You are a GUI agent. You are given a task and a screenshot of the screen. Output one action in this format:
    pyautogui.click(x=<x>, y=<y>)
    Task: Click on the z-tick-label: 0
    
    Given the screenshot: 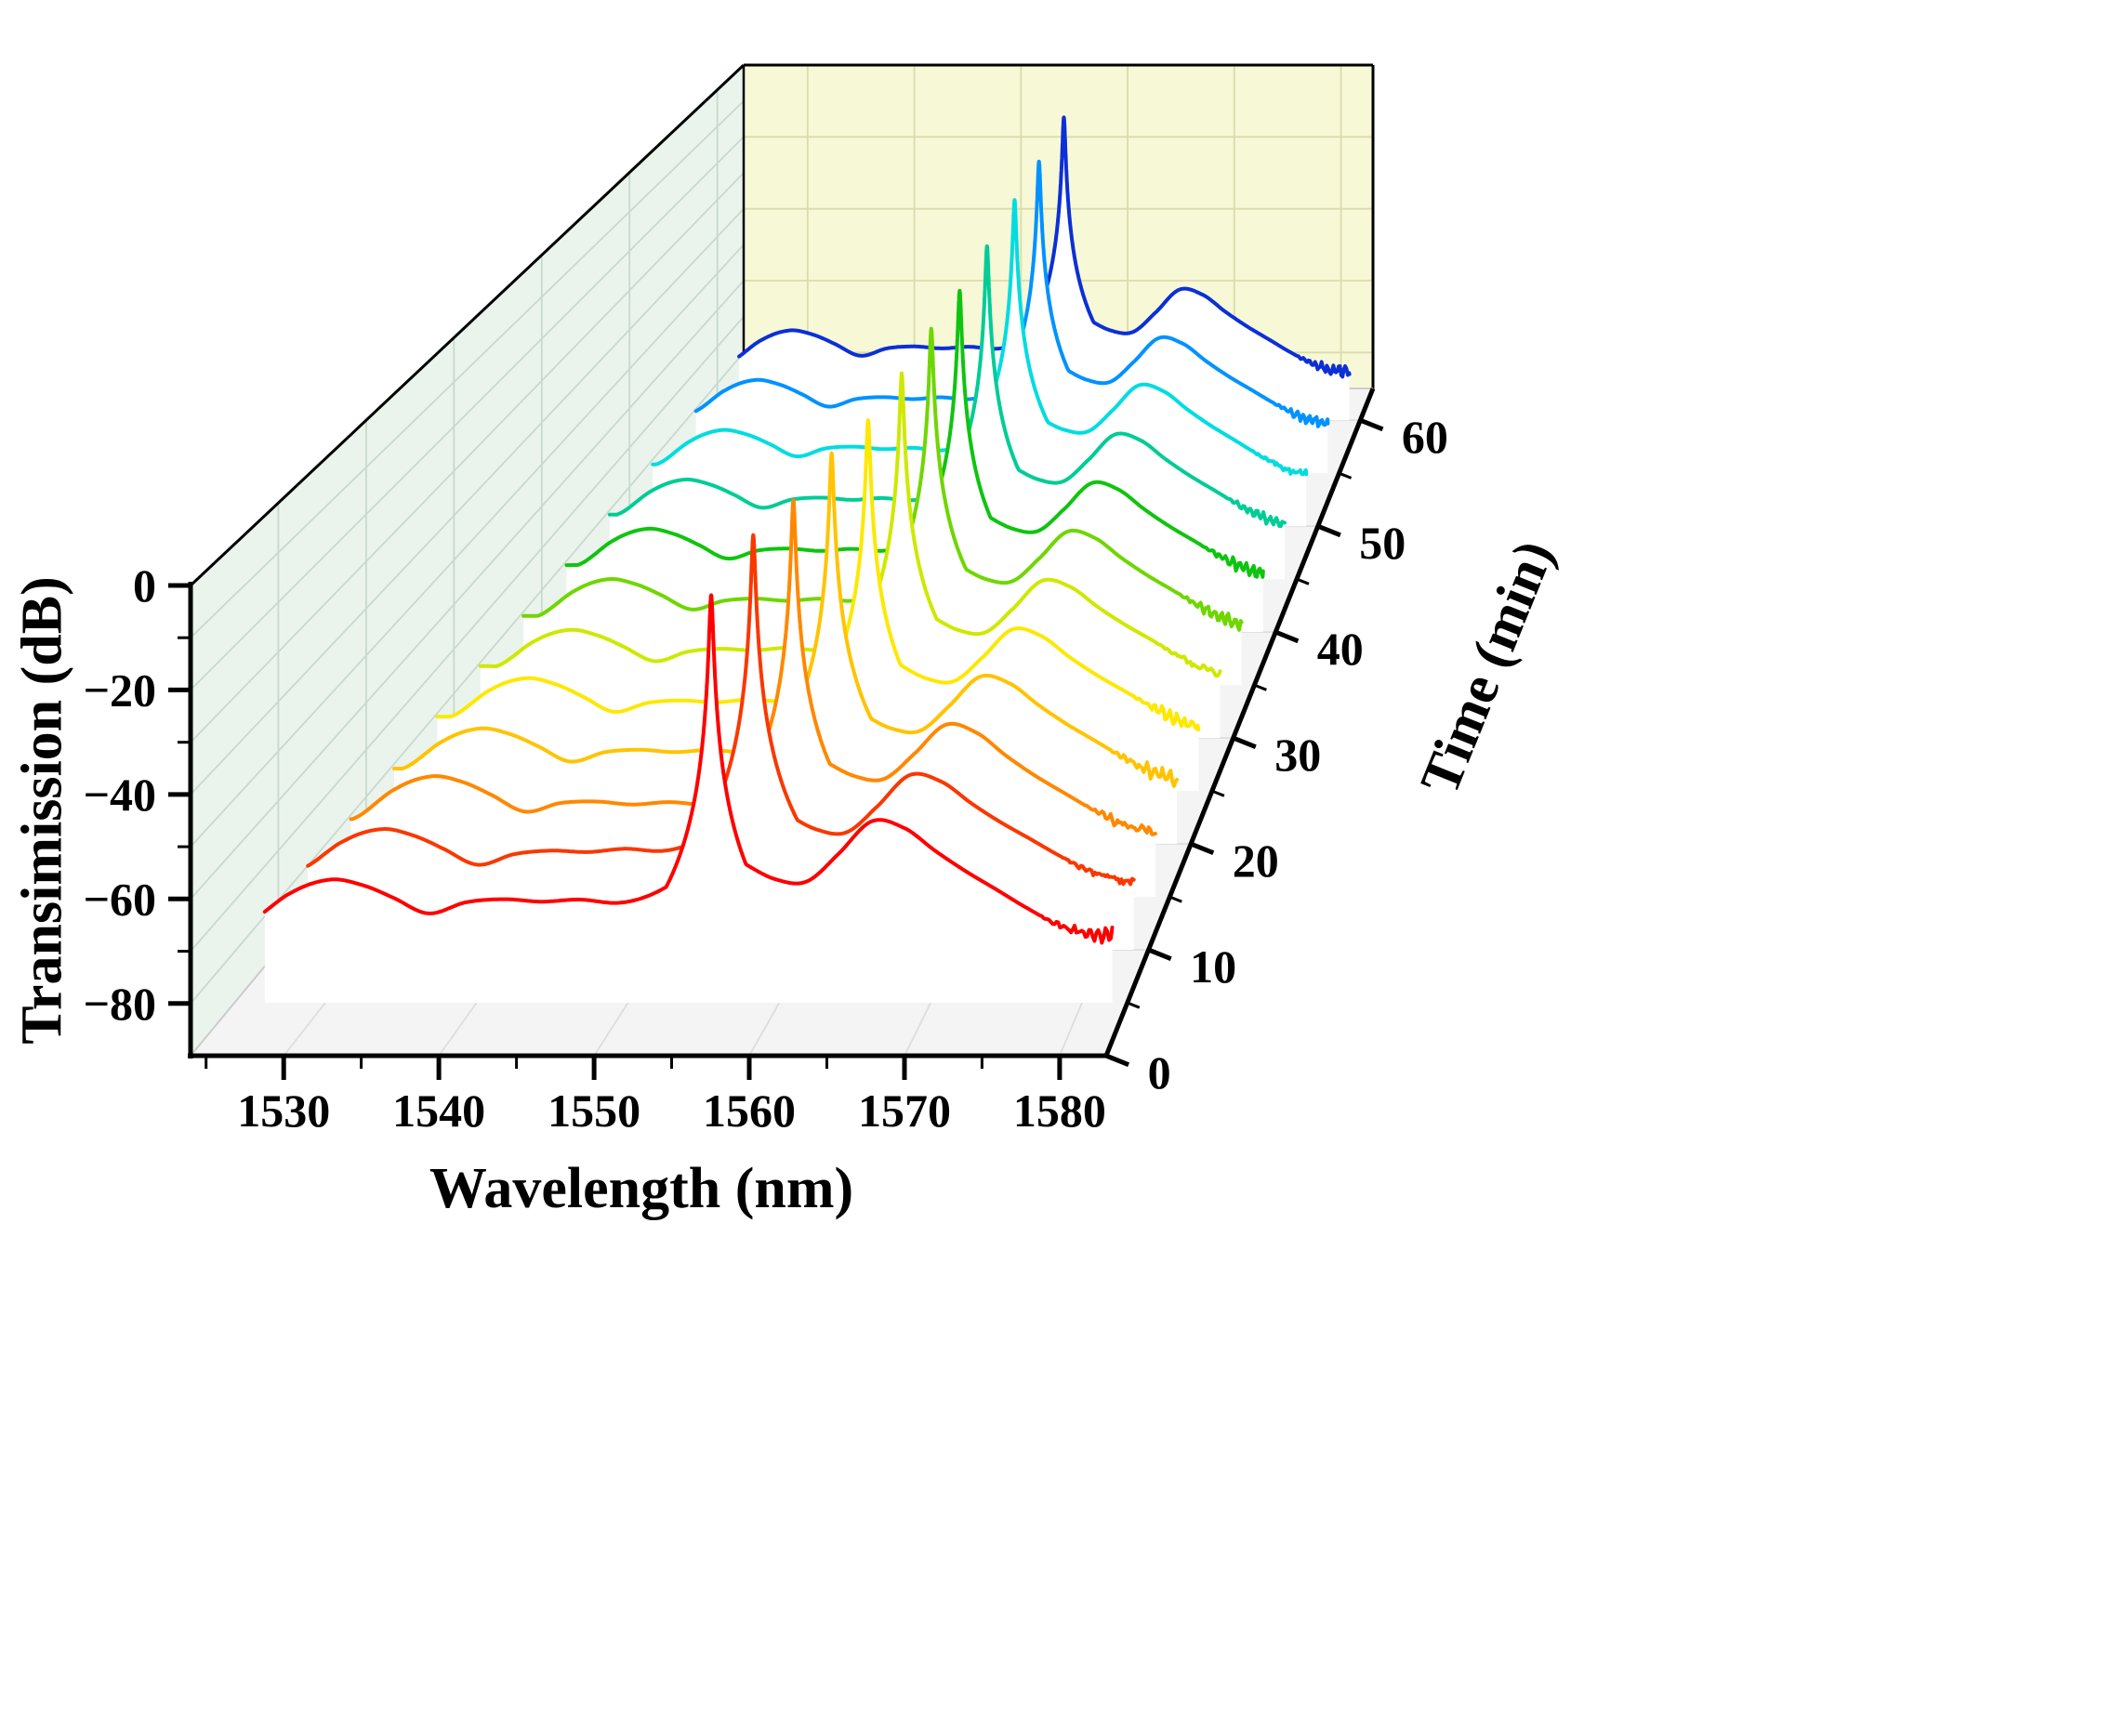 What is the action you would take?
    pyautogui.click(x=144, y=586)
    